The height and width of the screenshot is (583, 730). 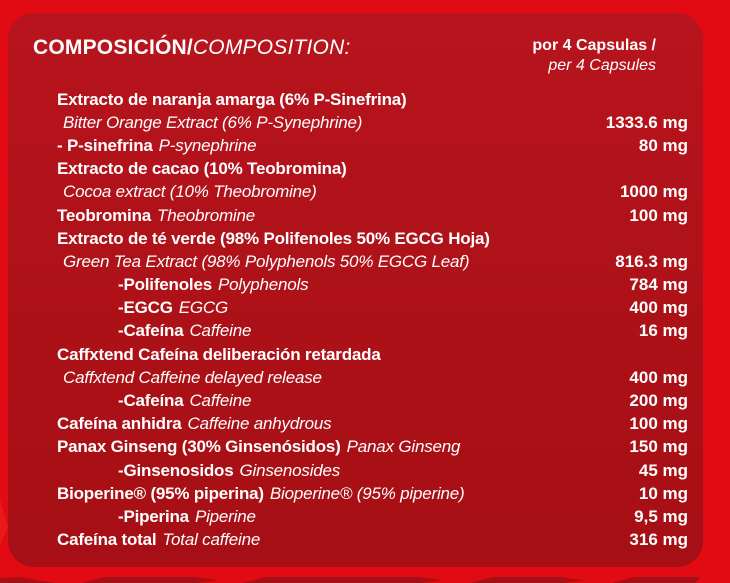 What do you see at coordinates (658, 401) in the screenshot?
I see `ingredient-amount: 200 mg` at bounding box center [658, 401].